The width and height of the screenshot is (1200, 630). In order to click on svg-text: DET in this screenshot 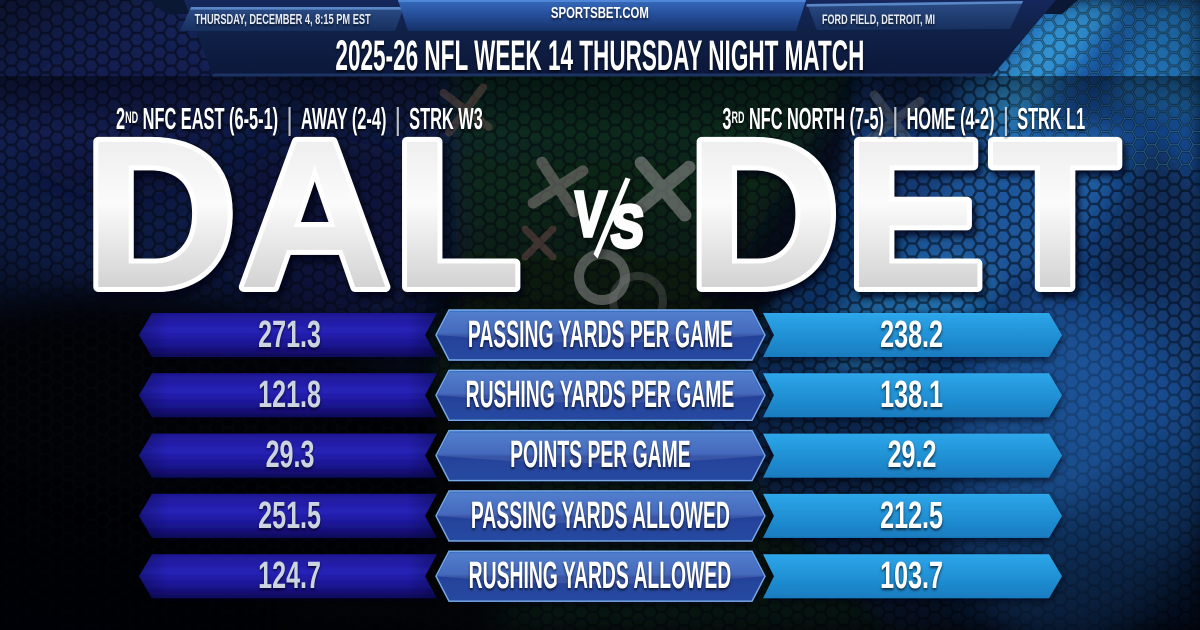, I will do `click(906, 214)`.